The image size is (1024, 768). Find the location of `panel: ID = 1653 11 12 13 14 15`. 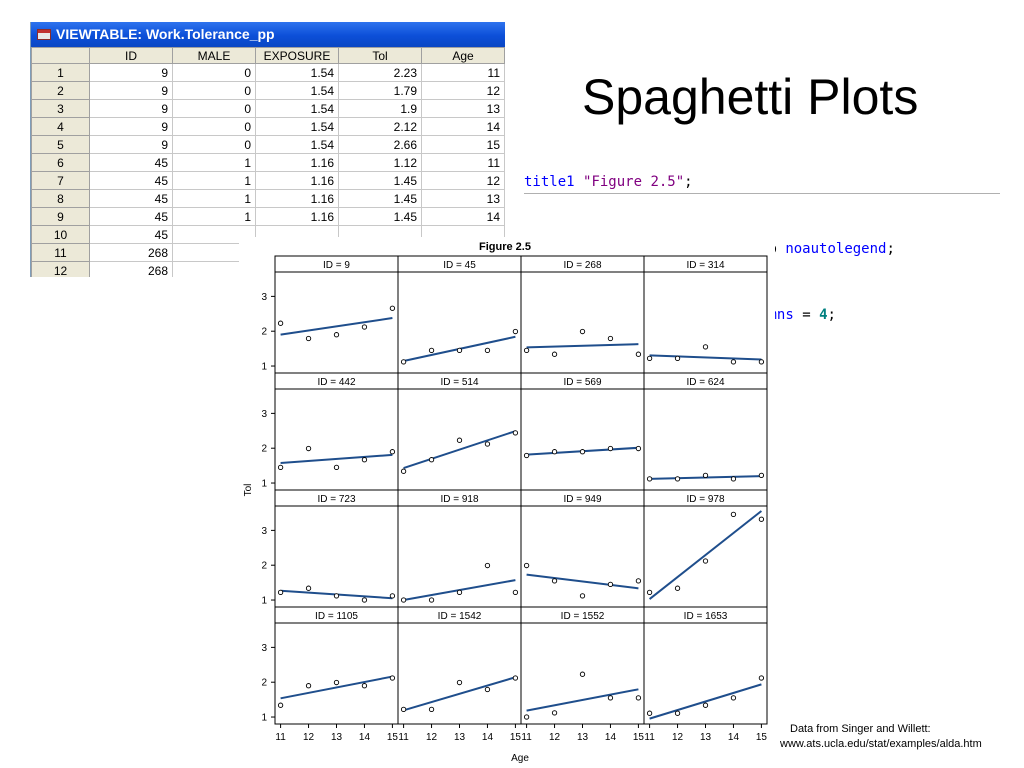

panel: ID = 1653 11 12 13 14 15 is located at coordinates (705, 674).